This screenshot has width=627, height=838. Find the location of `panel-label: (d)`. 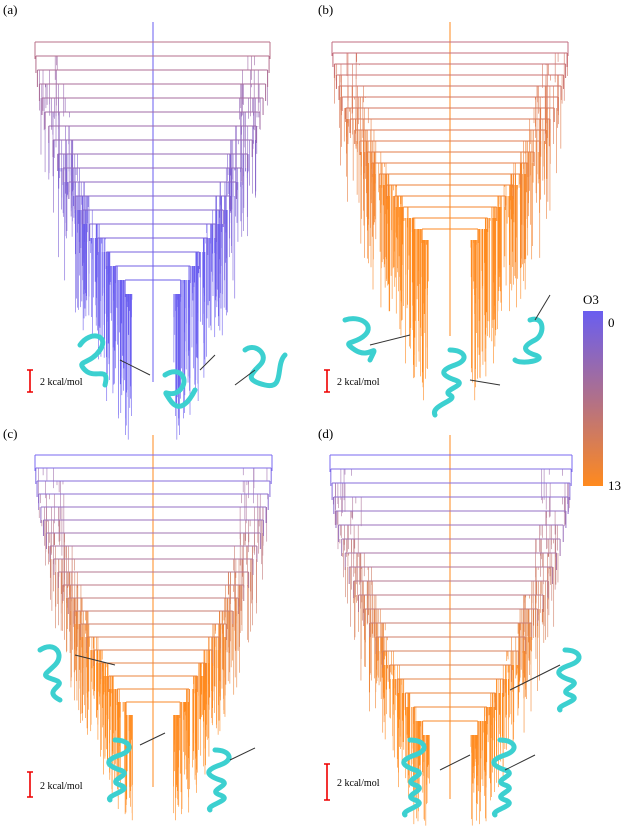

panel-label: (d) is located at coordinates (325, 433).